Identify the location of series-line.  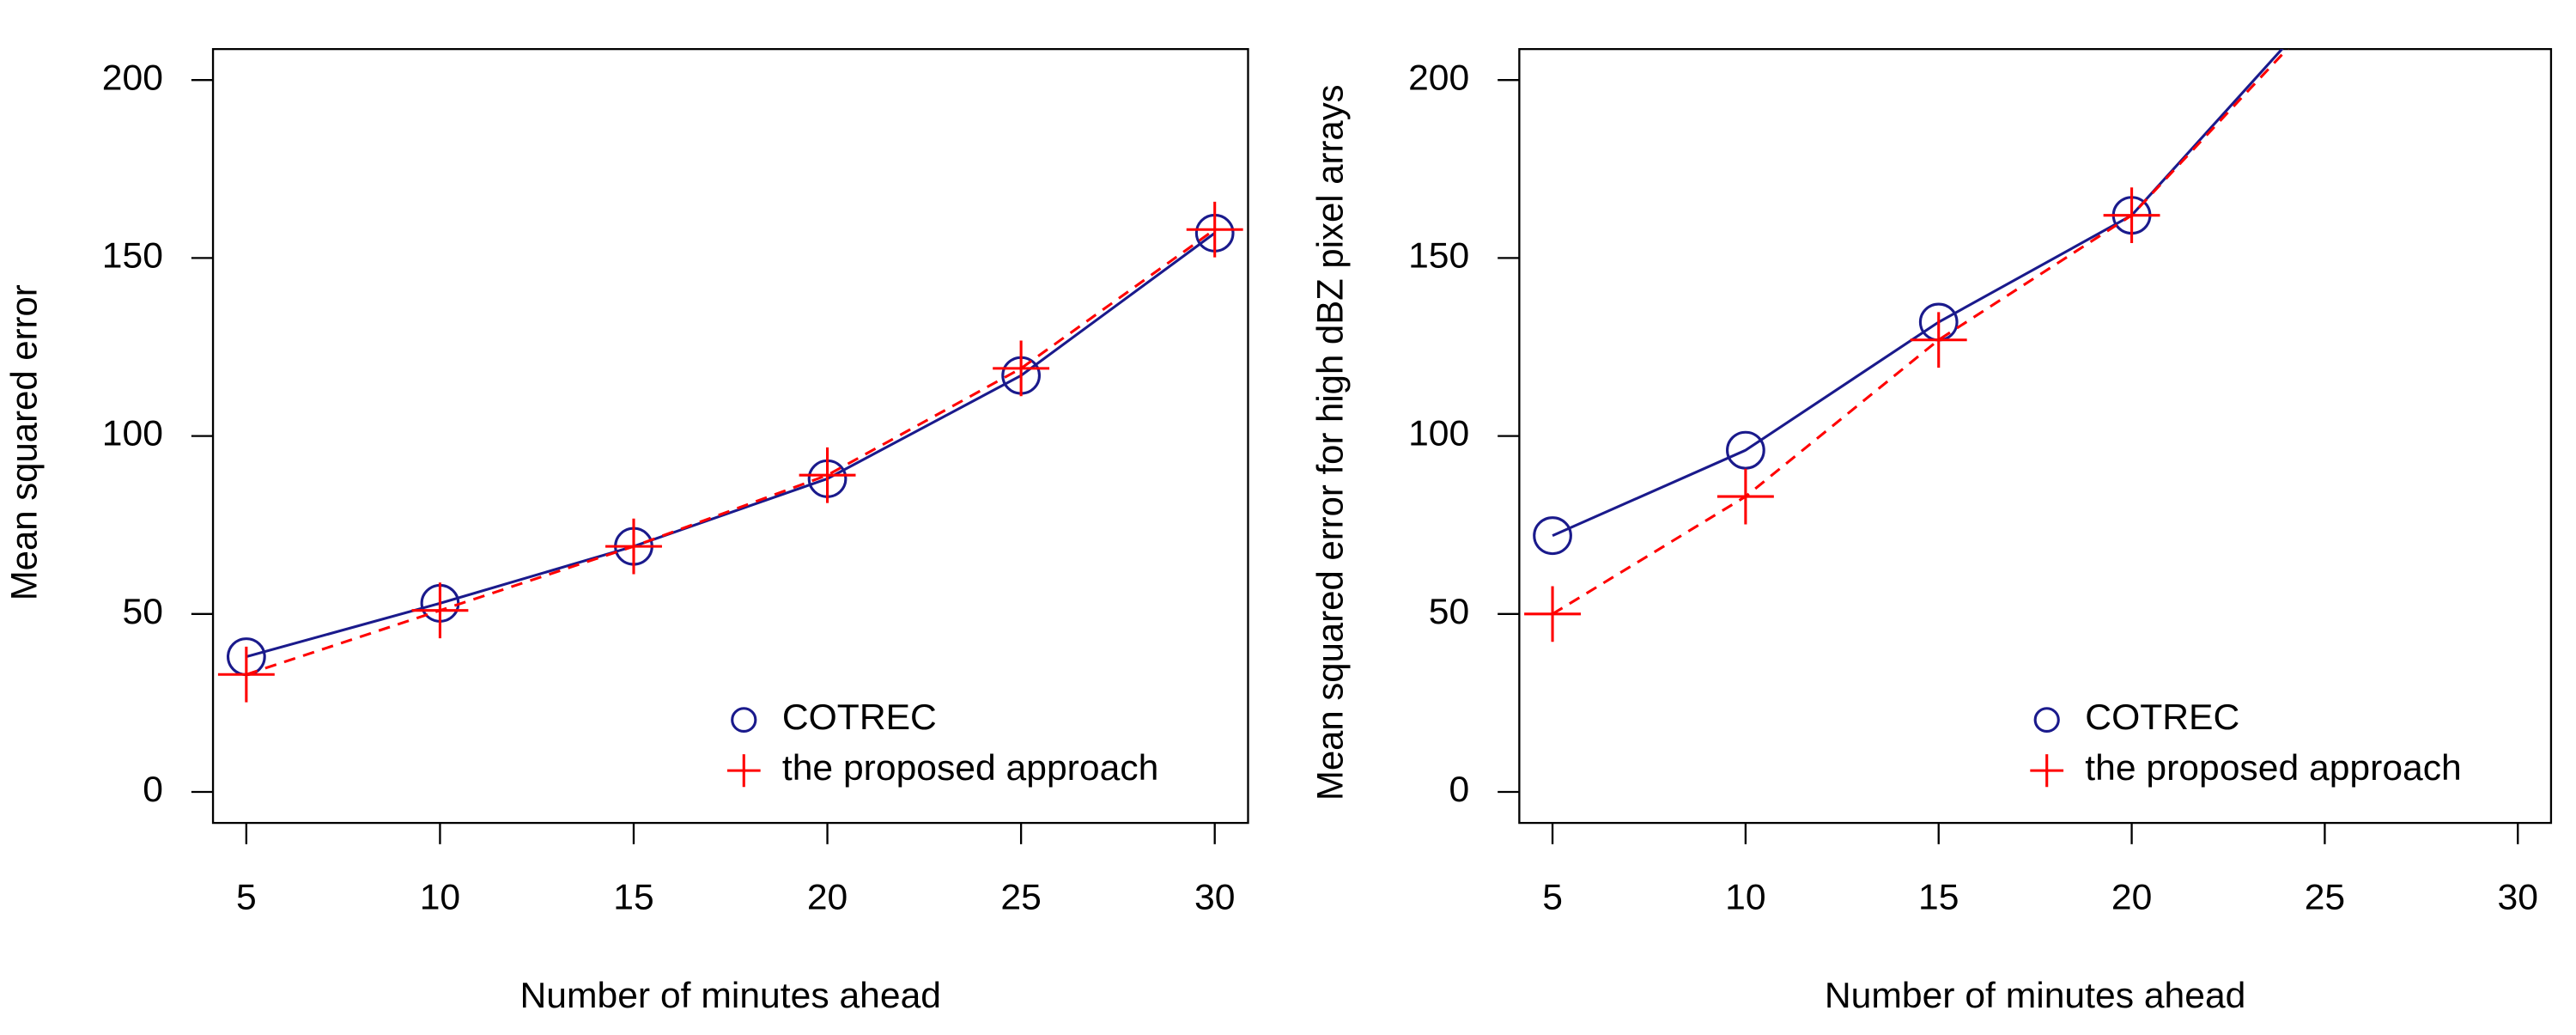
(1918, 293).